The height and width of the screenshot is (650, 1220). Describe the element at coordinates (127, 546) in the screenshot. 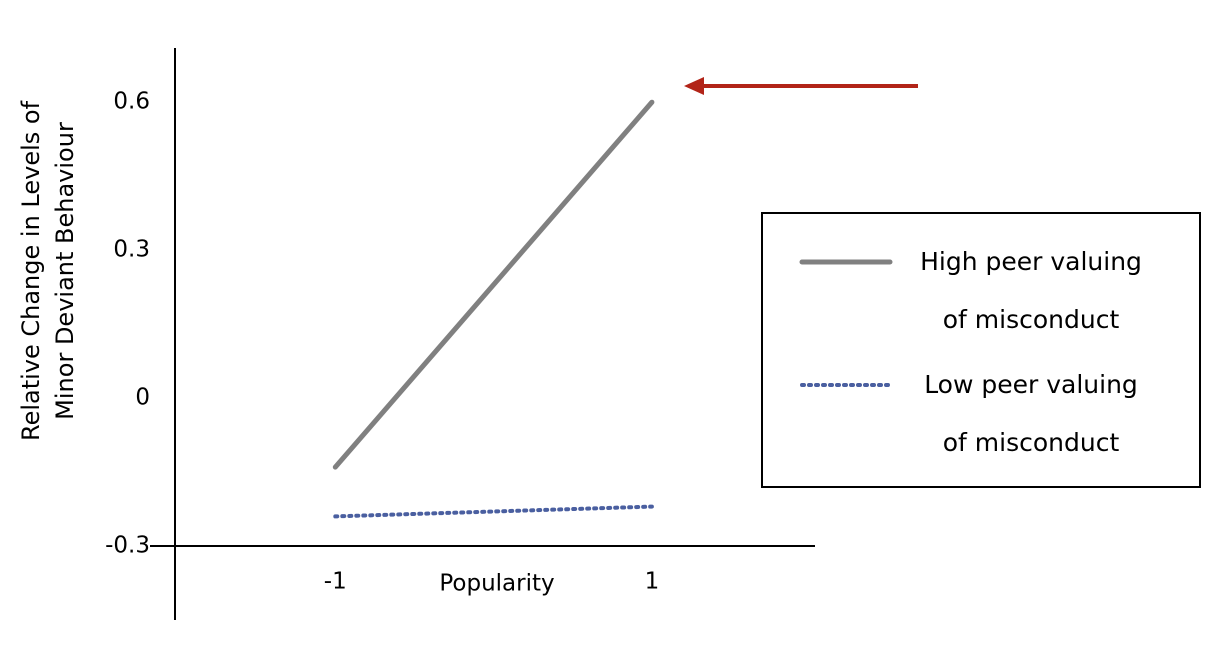

I see `y-tick-label: -0.3` at that location.